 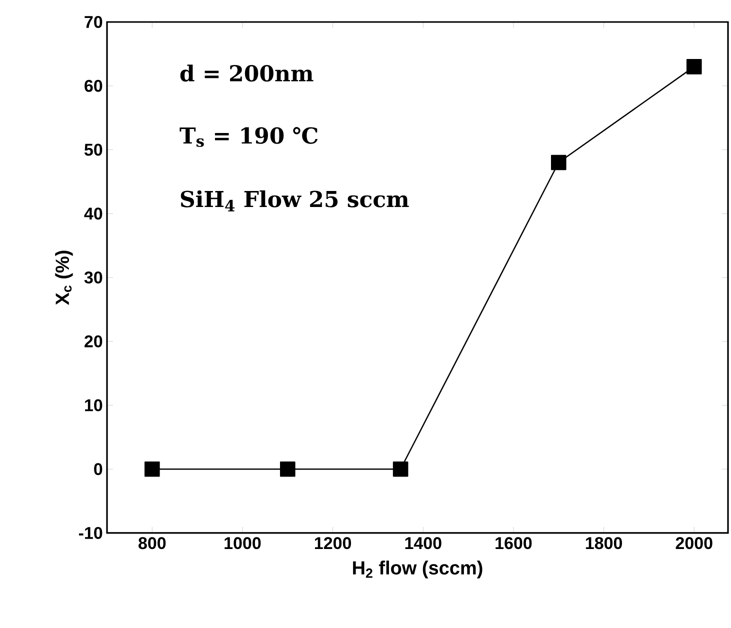 I want to click on y-tick-label: 30, so click(x=93, y=277).